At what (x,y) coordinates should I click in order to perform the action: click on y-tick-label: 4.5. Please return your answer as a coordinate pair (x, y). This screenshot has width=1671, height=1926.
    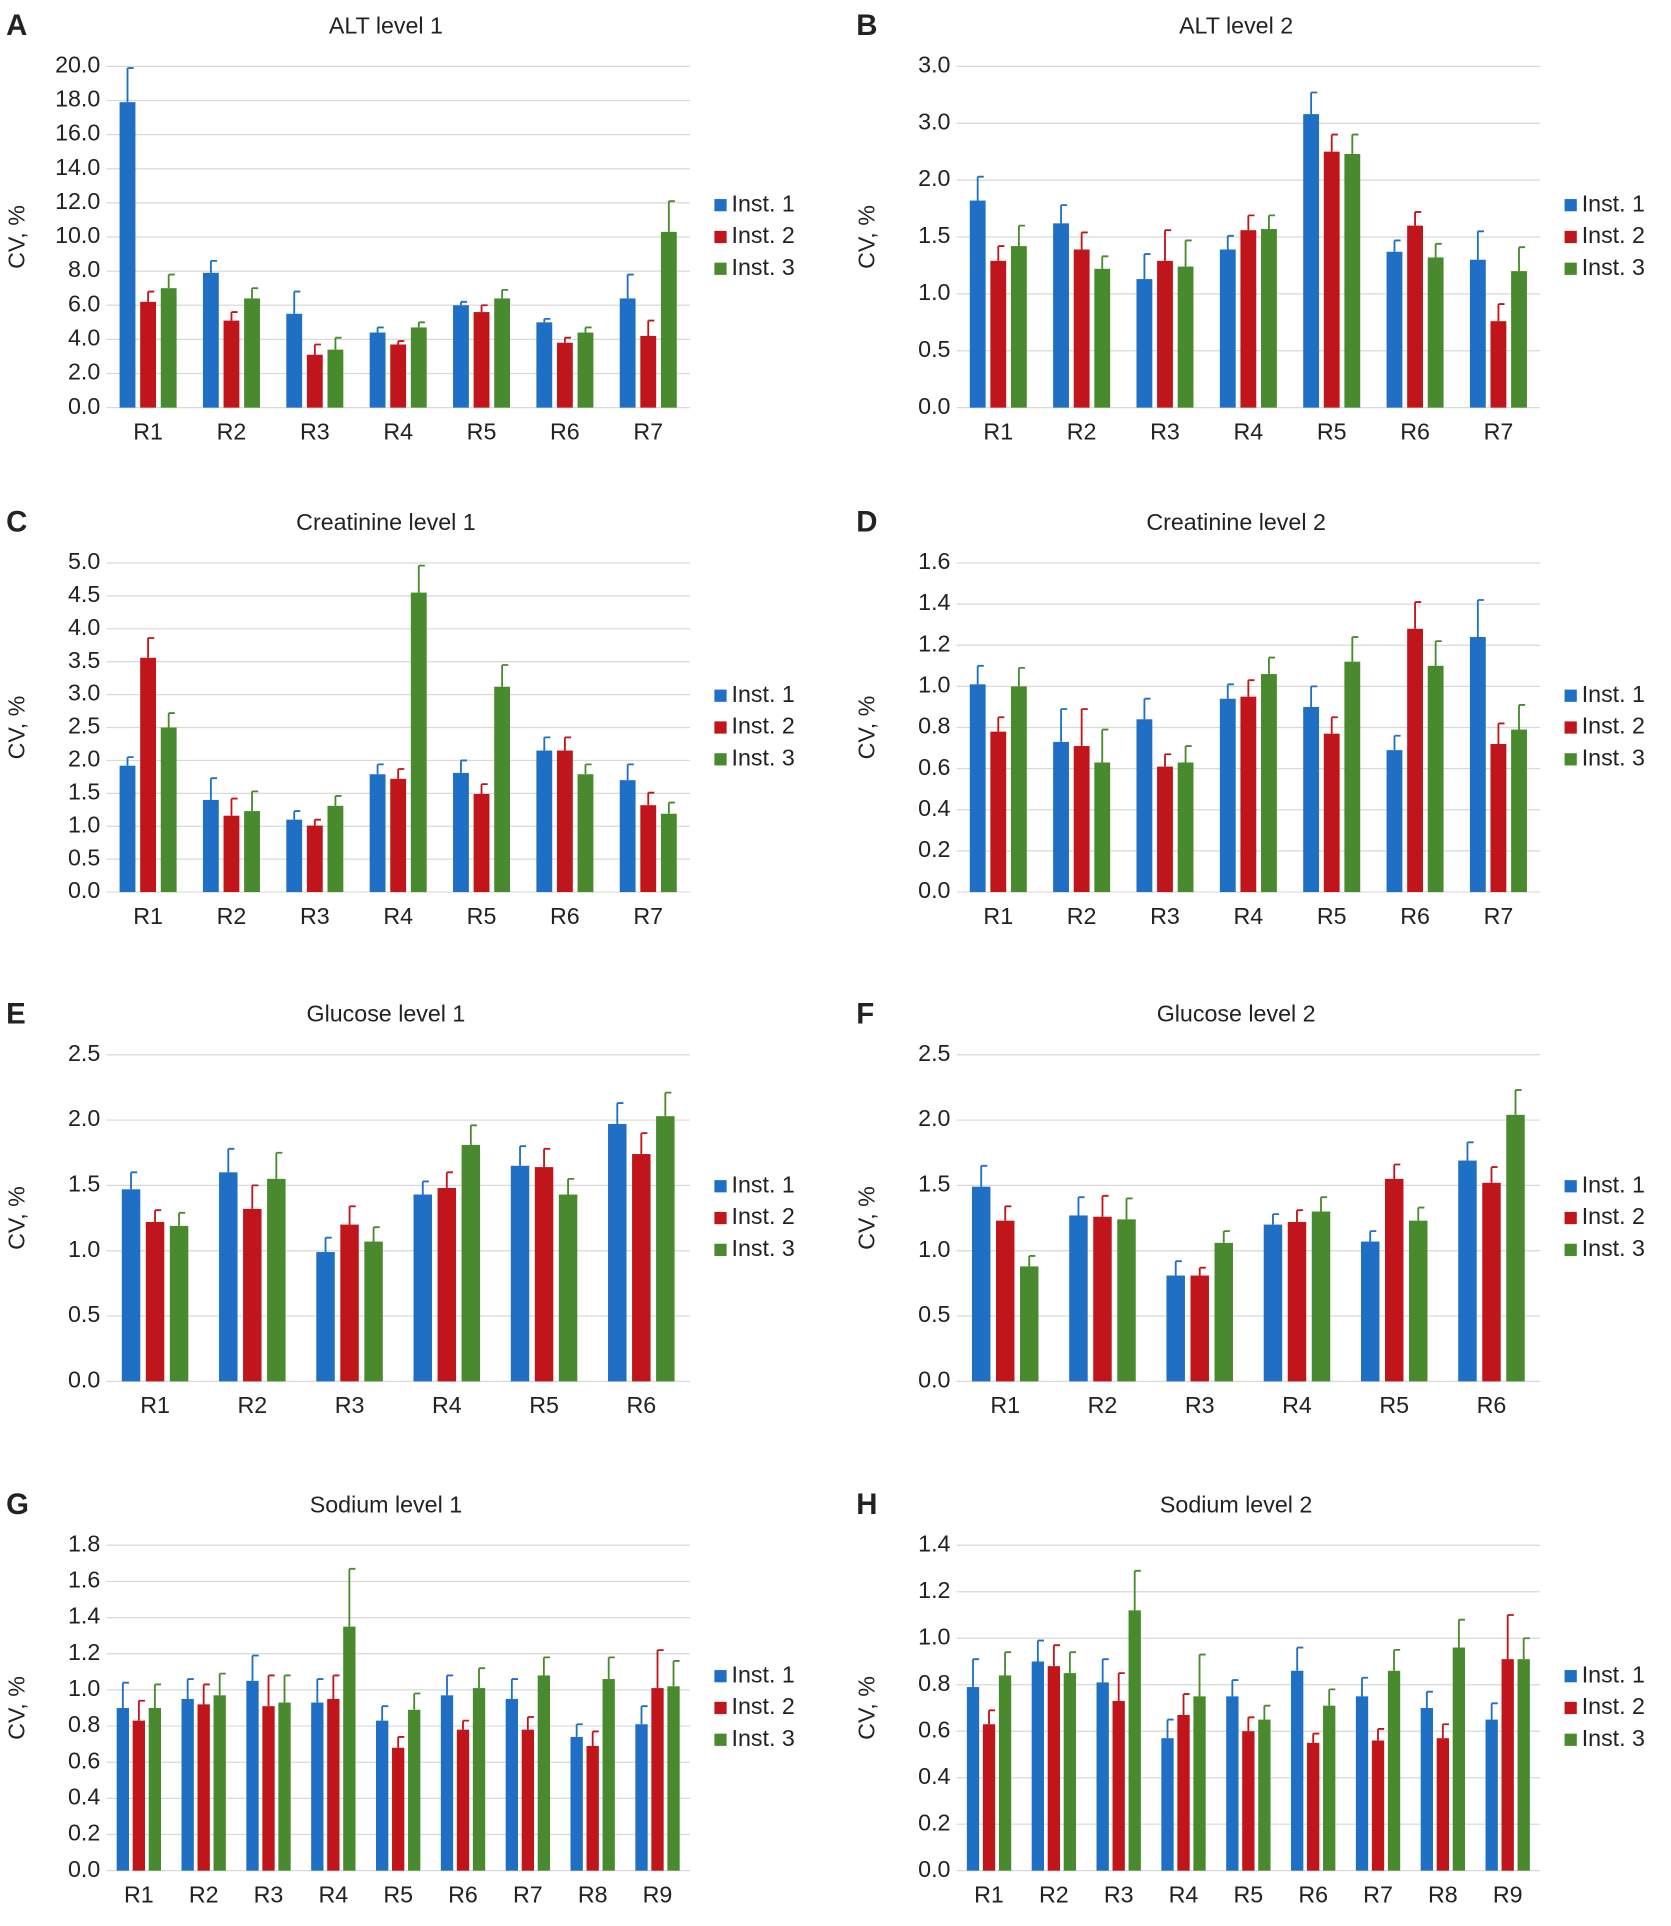
    Looking at the image, I should click on (84, 594).